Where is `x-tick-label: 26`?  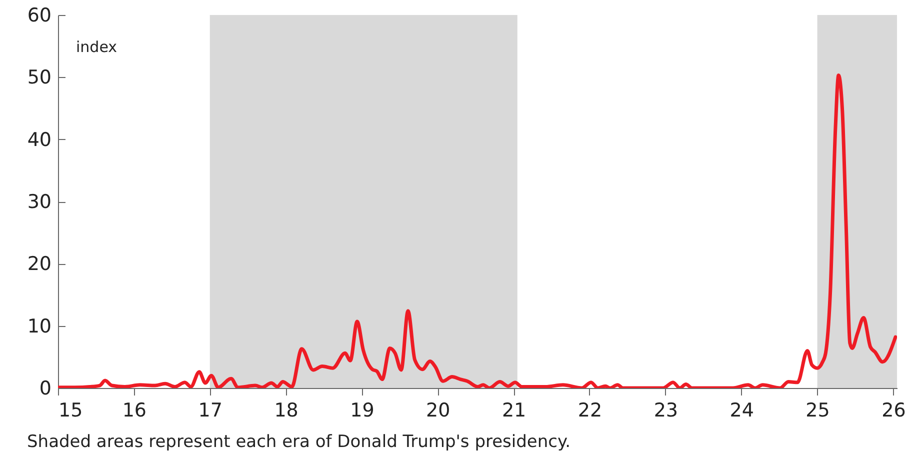 x-tick-label: 26 is located at coordinates (894, 411).